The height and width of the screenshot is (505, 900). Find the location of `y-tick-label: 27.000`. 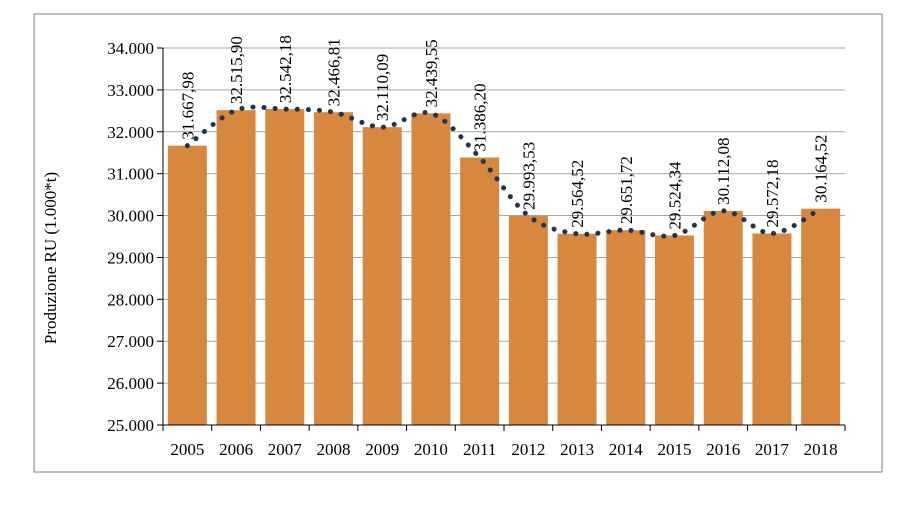

y-tick-label: 27.000 is located at coordinates (130, 341).